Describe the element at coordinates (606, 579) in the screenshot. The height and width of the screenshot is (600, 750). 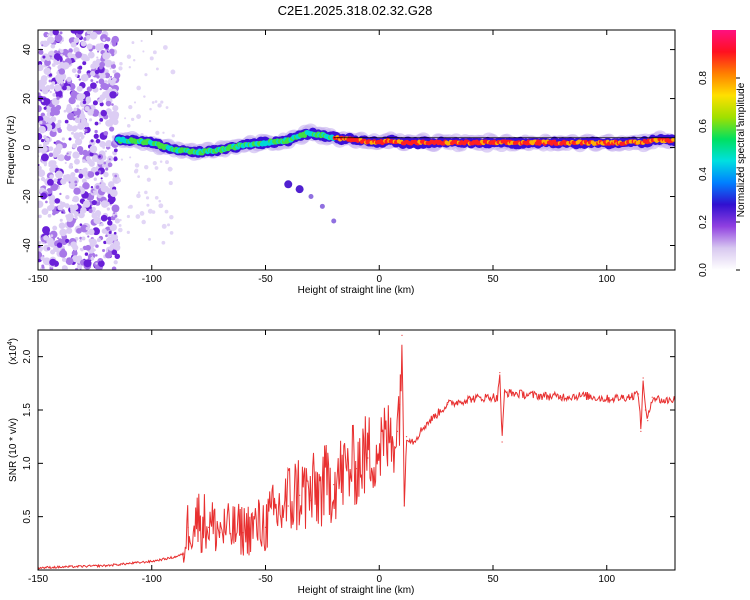
I see `snr-xtick-label: 100` at that location.